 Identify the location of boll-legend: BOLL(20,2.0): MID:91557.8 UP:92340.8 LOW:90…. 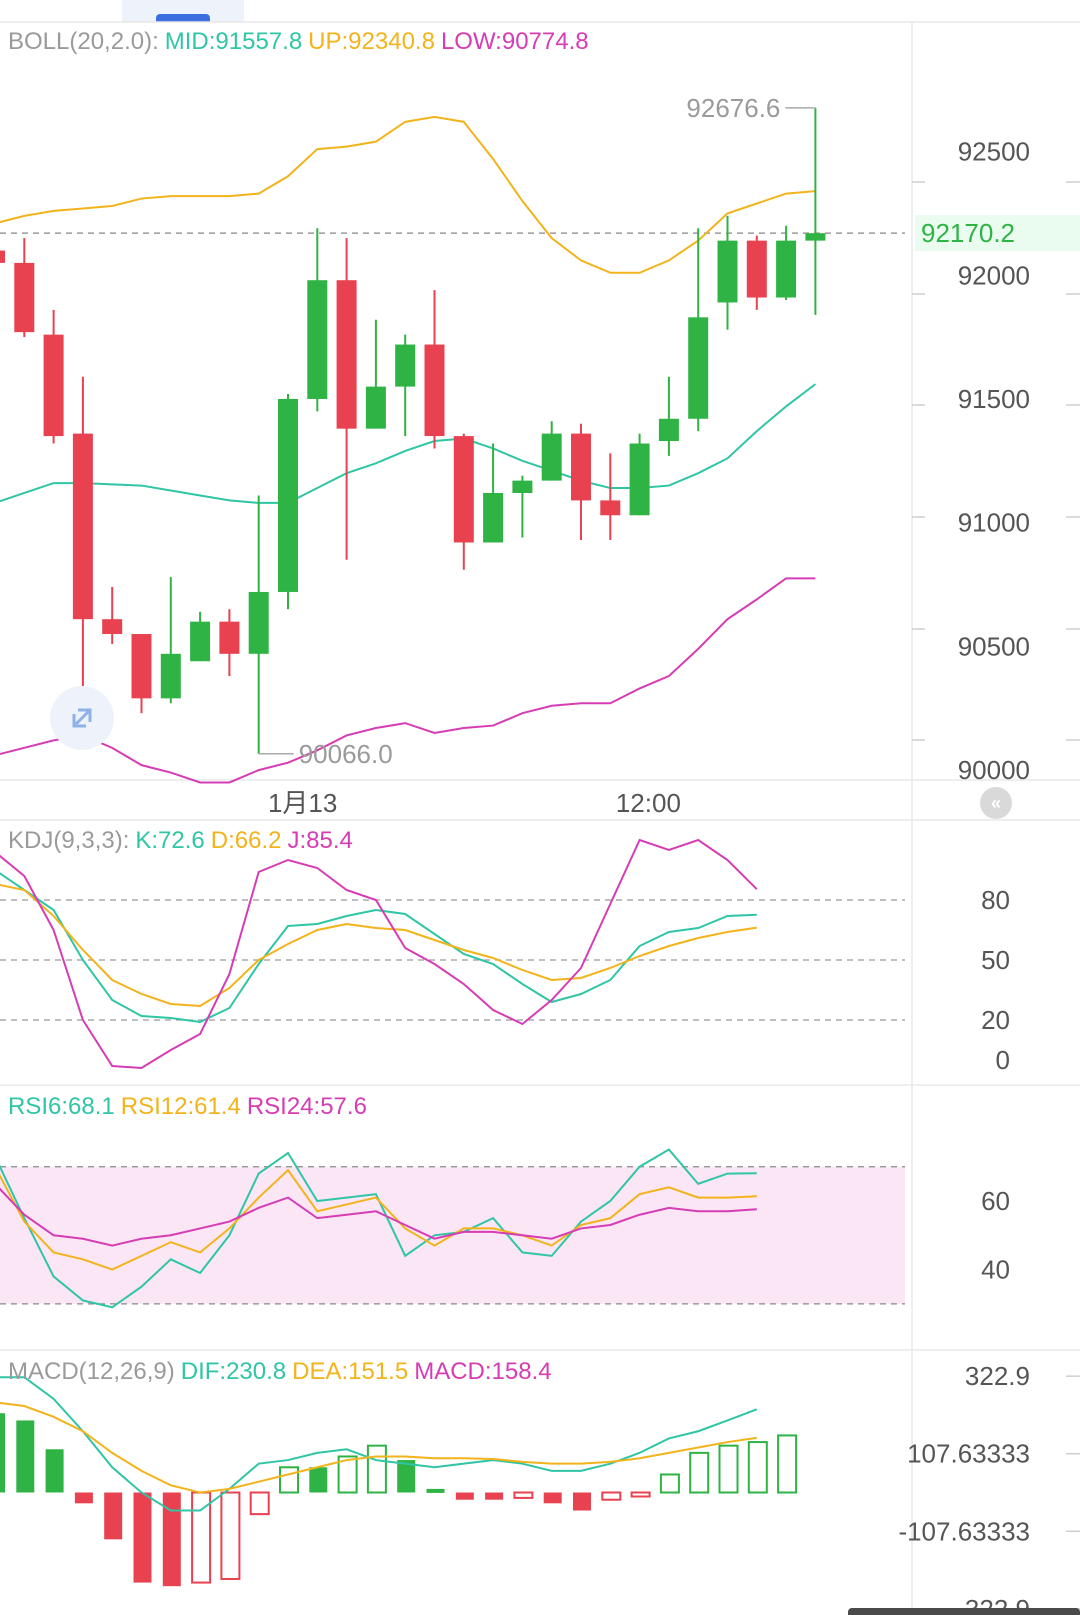
(301, 42).